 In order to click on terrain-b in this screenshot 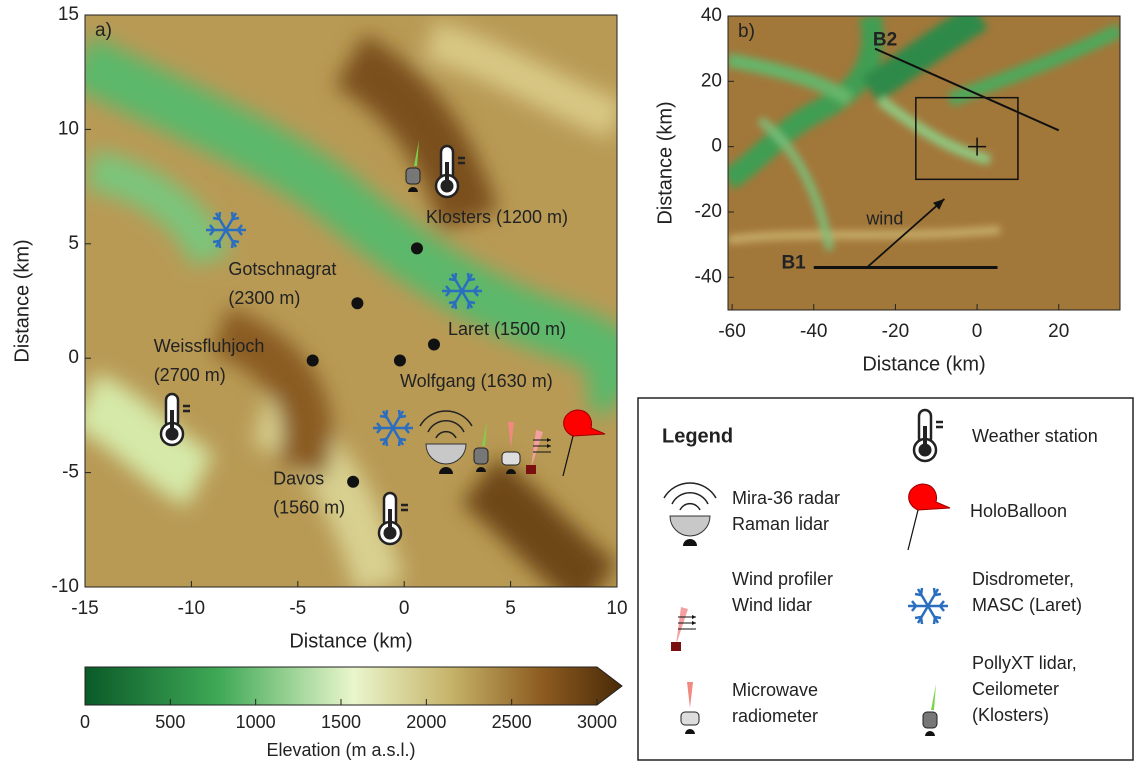, I will do `click(924, 163)`.